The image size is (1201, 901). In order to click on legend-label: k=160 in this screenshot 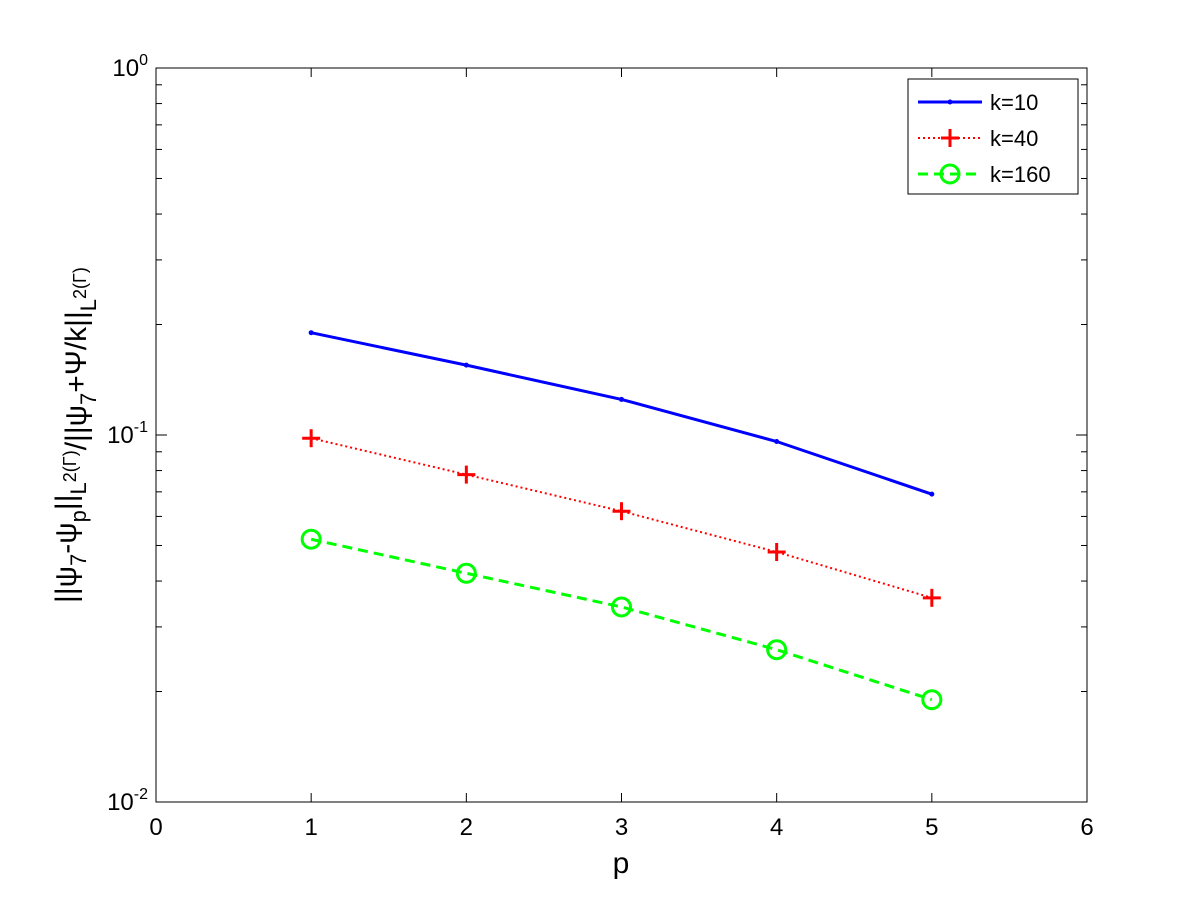, I will do `click(1020, 174)`.